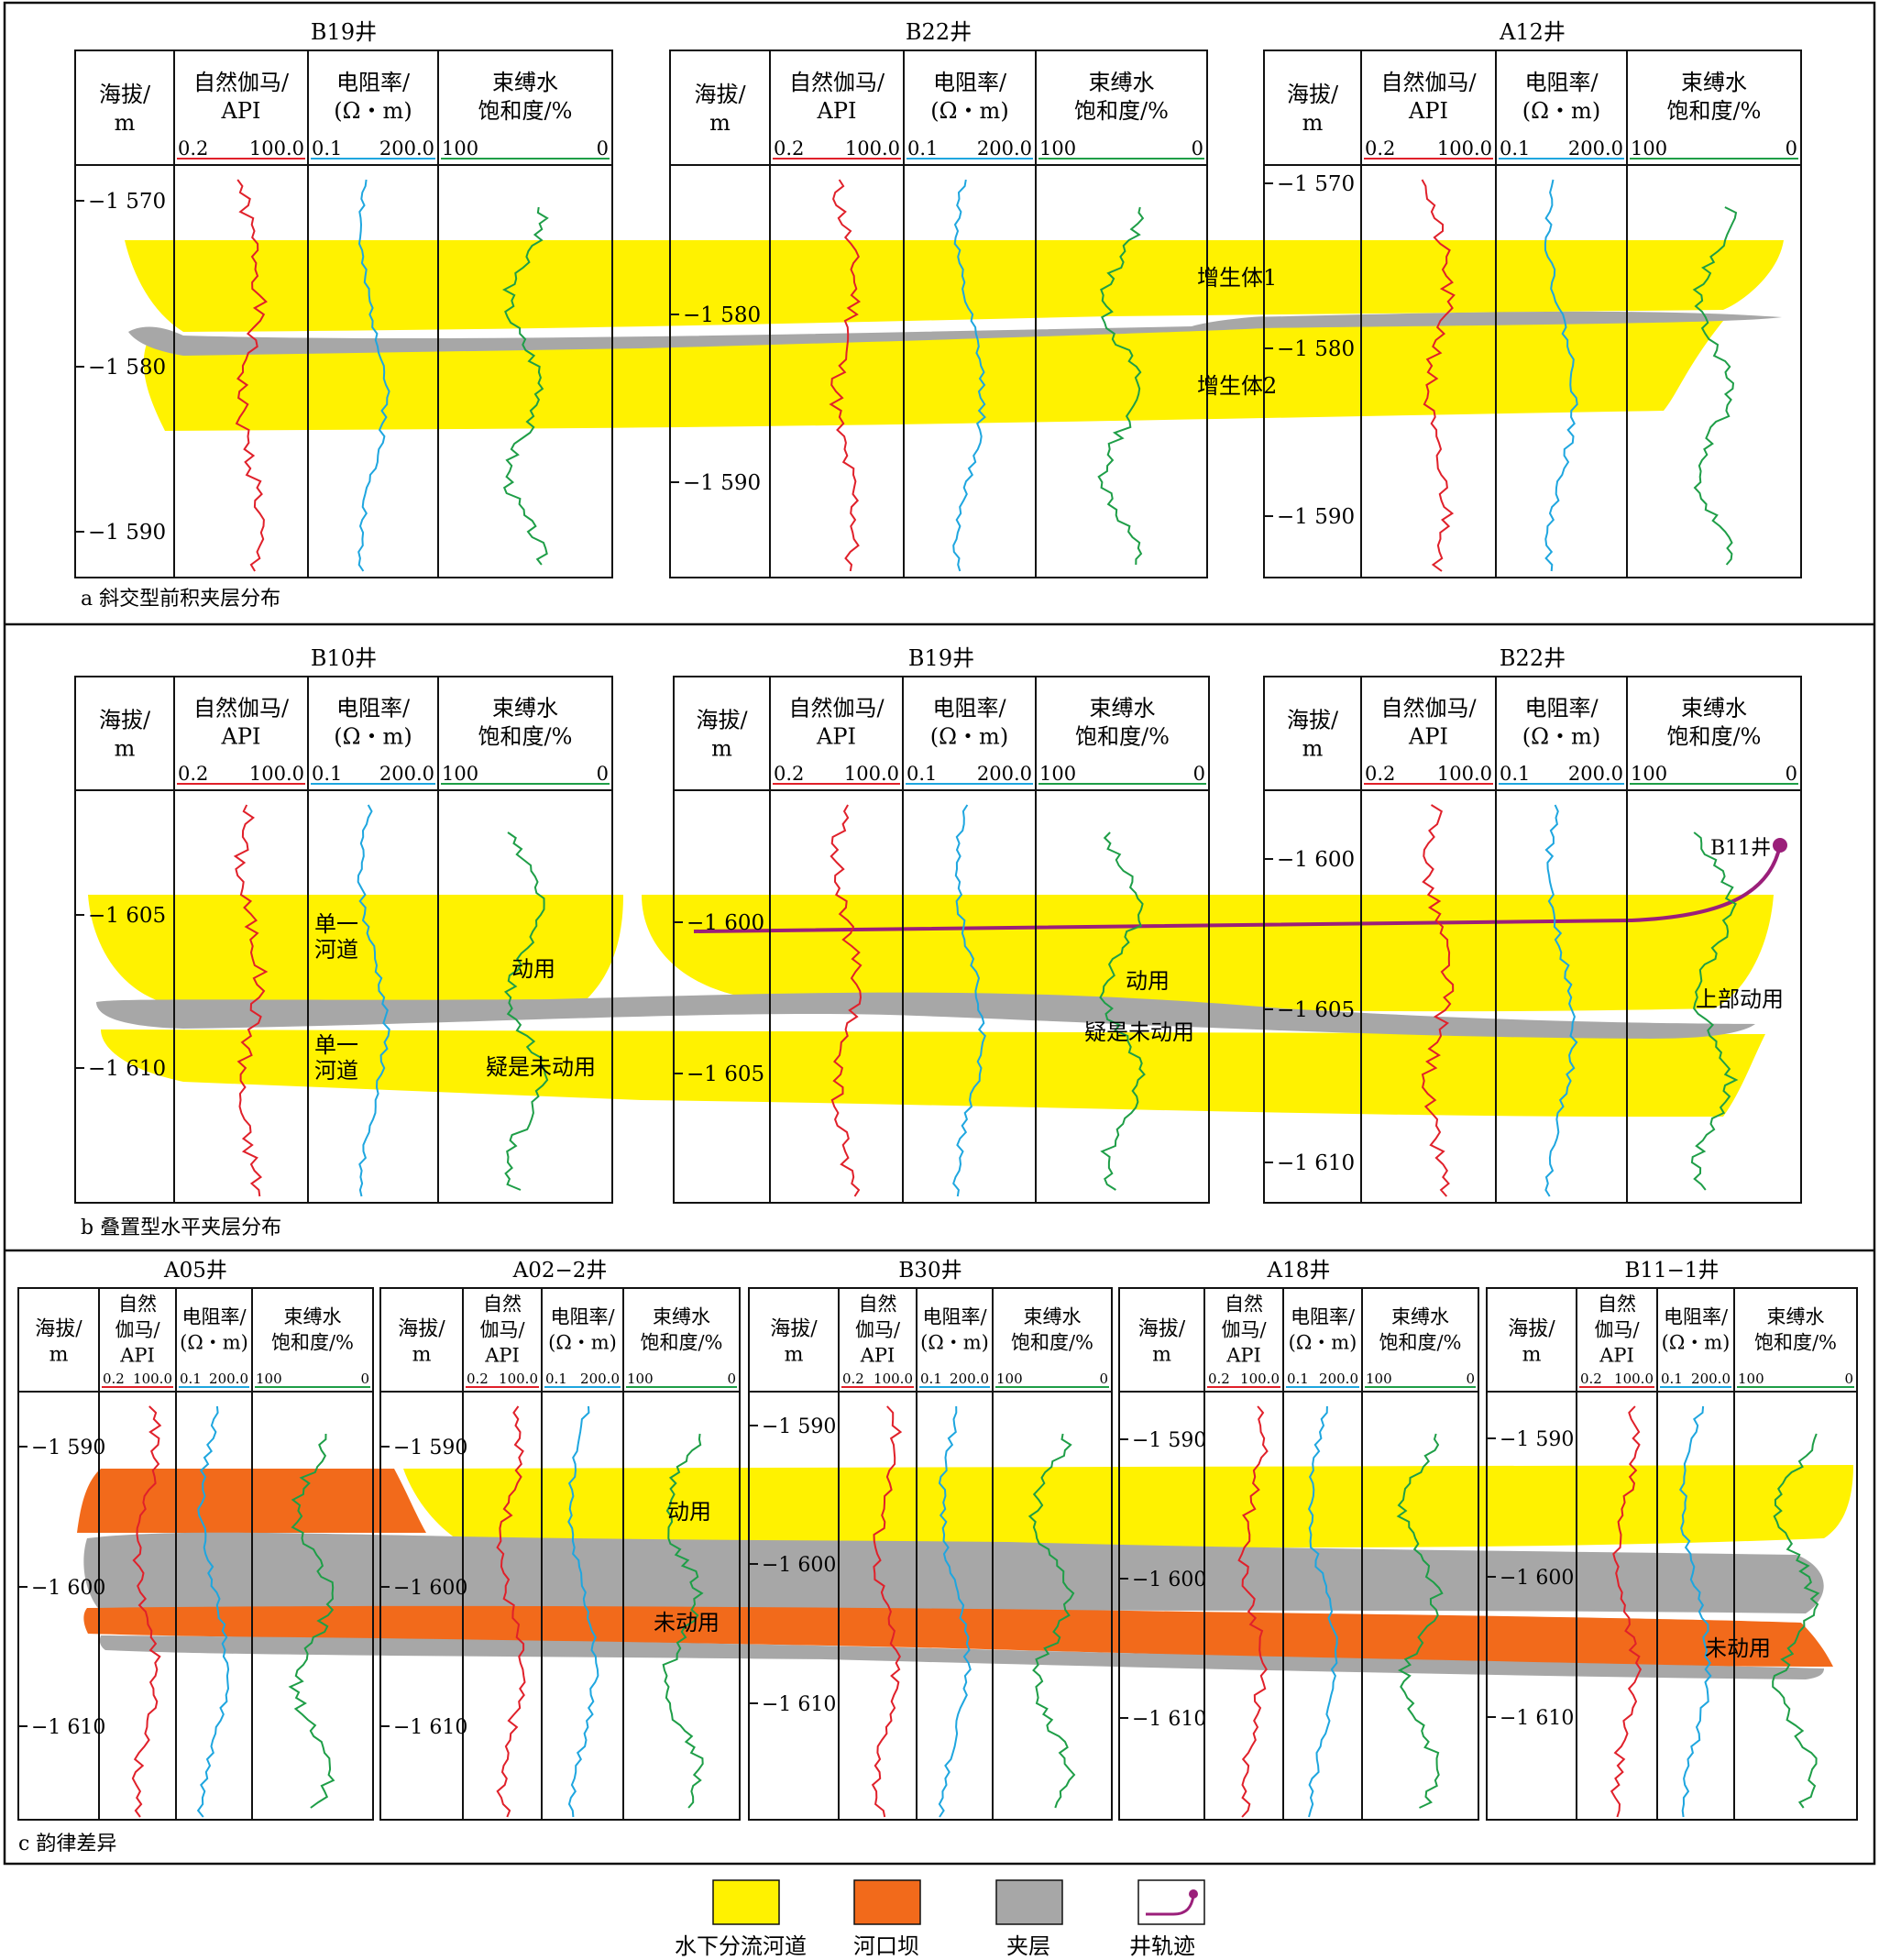 This screenshot has width=1879, height=1960. Describe the element at coordinates (193, 149) in the screenshot. I see `gamma-scale-min: 0.2` at that location.